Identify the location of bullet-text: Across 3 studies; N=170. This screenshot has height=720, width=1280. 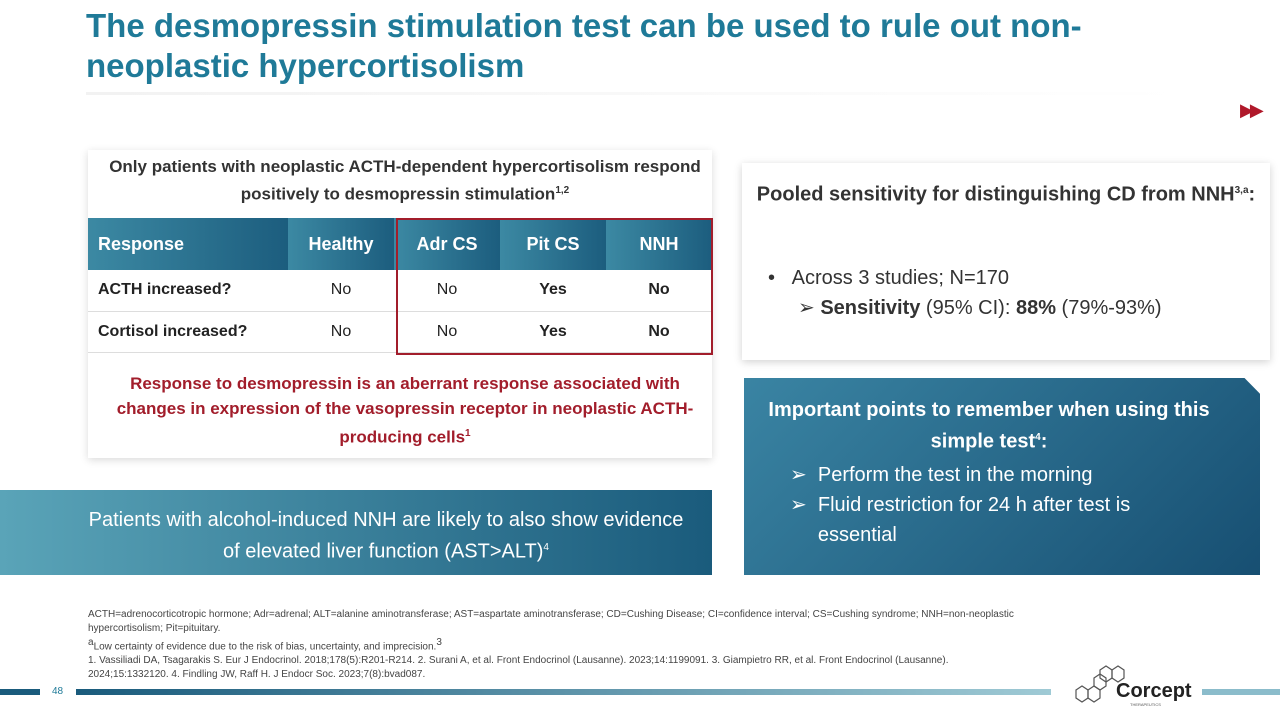
(900, 278).